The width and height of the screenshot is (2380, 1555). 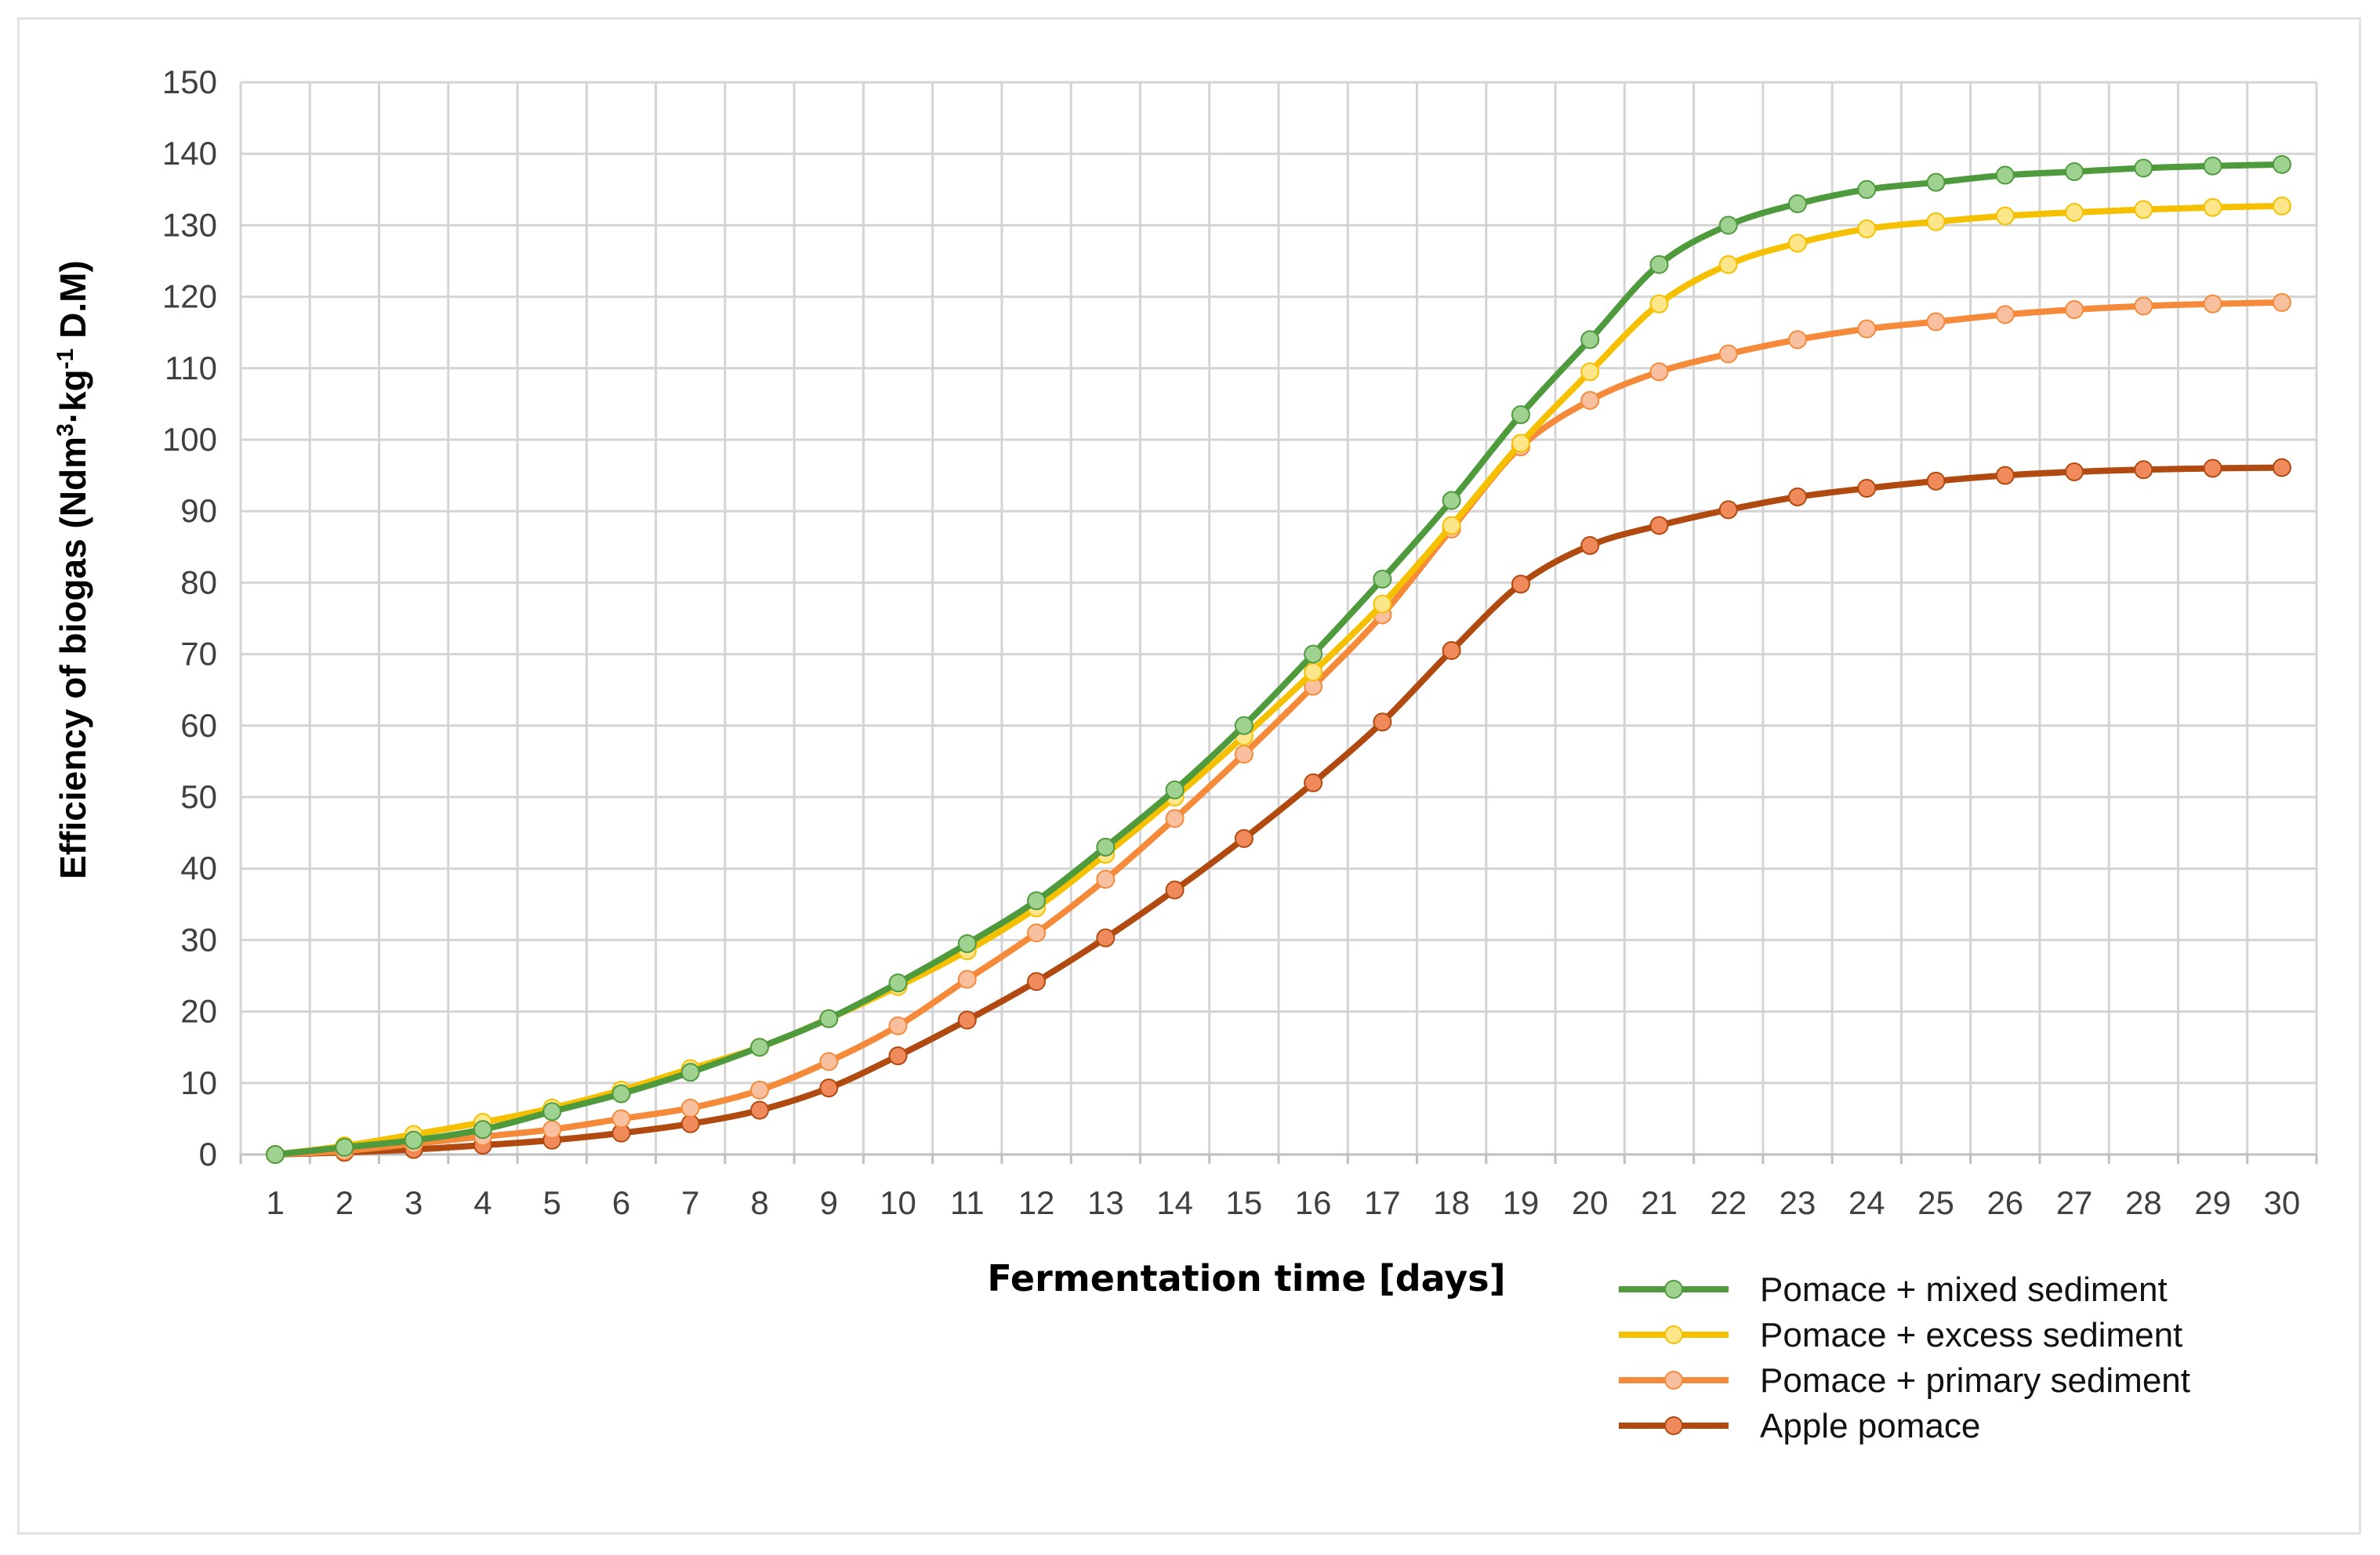 I want to click on y-tick-labels: 0 10 20 30 40 50 60 70 80 90 100 110 120 130 140 150, so click(x=189, y=618).